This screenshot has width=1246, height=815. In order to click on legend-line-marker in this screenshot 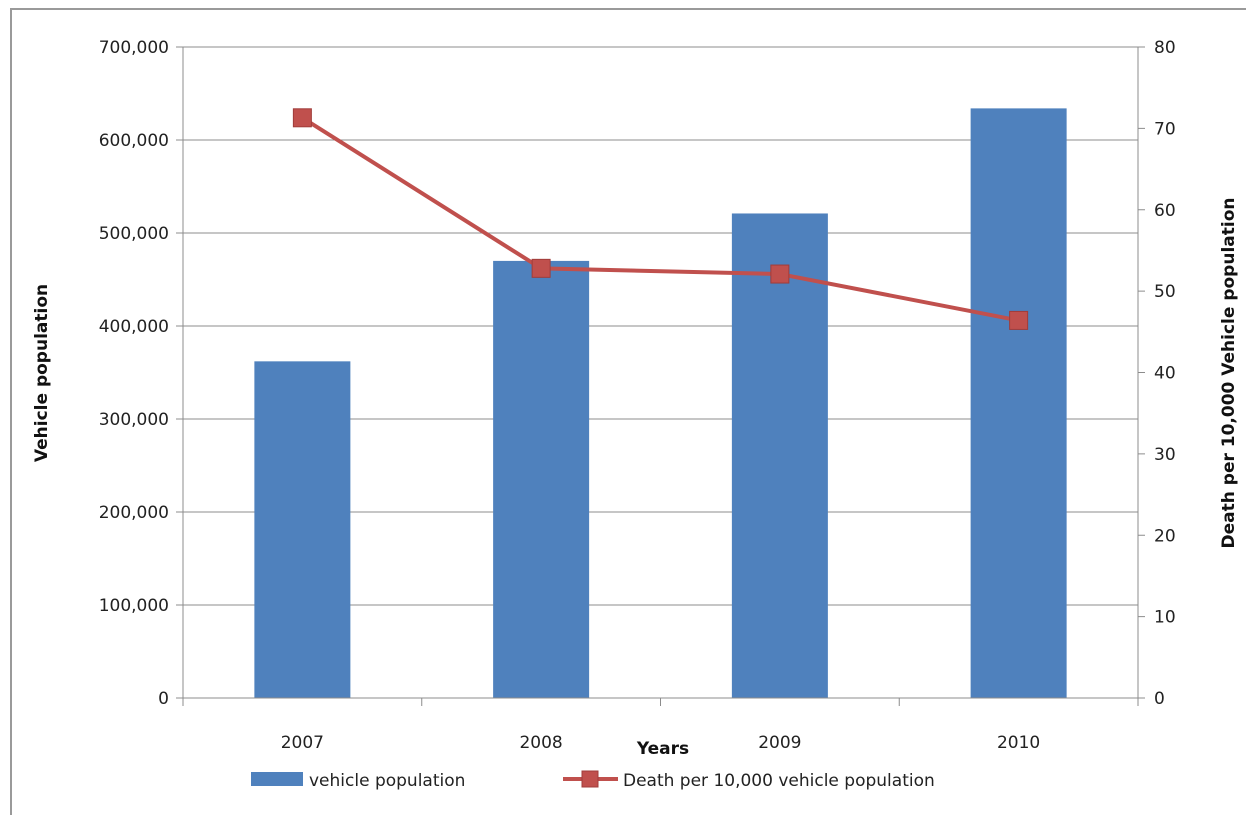, I will do `click(590, 779)`.